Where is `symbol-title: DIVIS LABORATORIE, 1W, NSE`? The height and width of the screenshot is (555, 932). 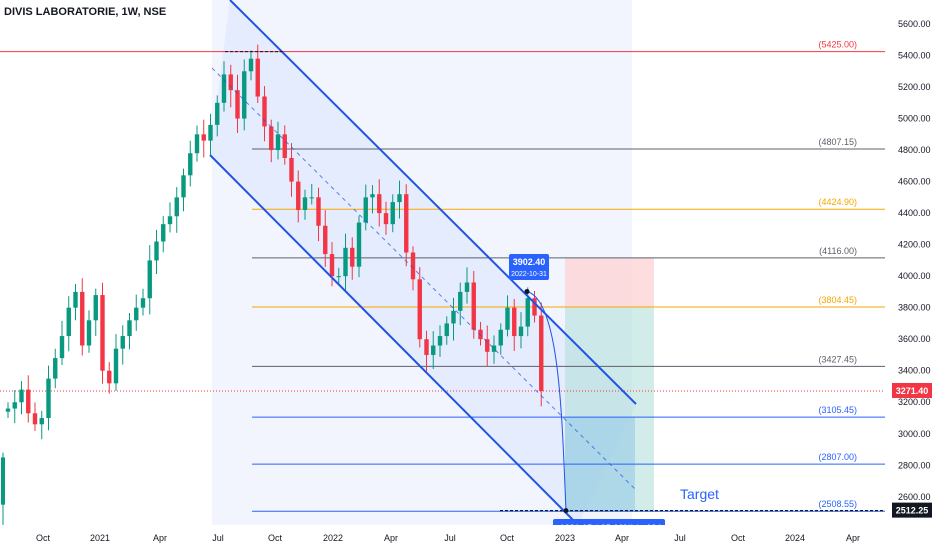 symbol-title: DIVIS LABORATORIE, 1W, NSE is located at coordinates (85, 12).